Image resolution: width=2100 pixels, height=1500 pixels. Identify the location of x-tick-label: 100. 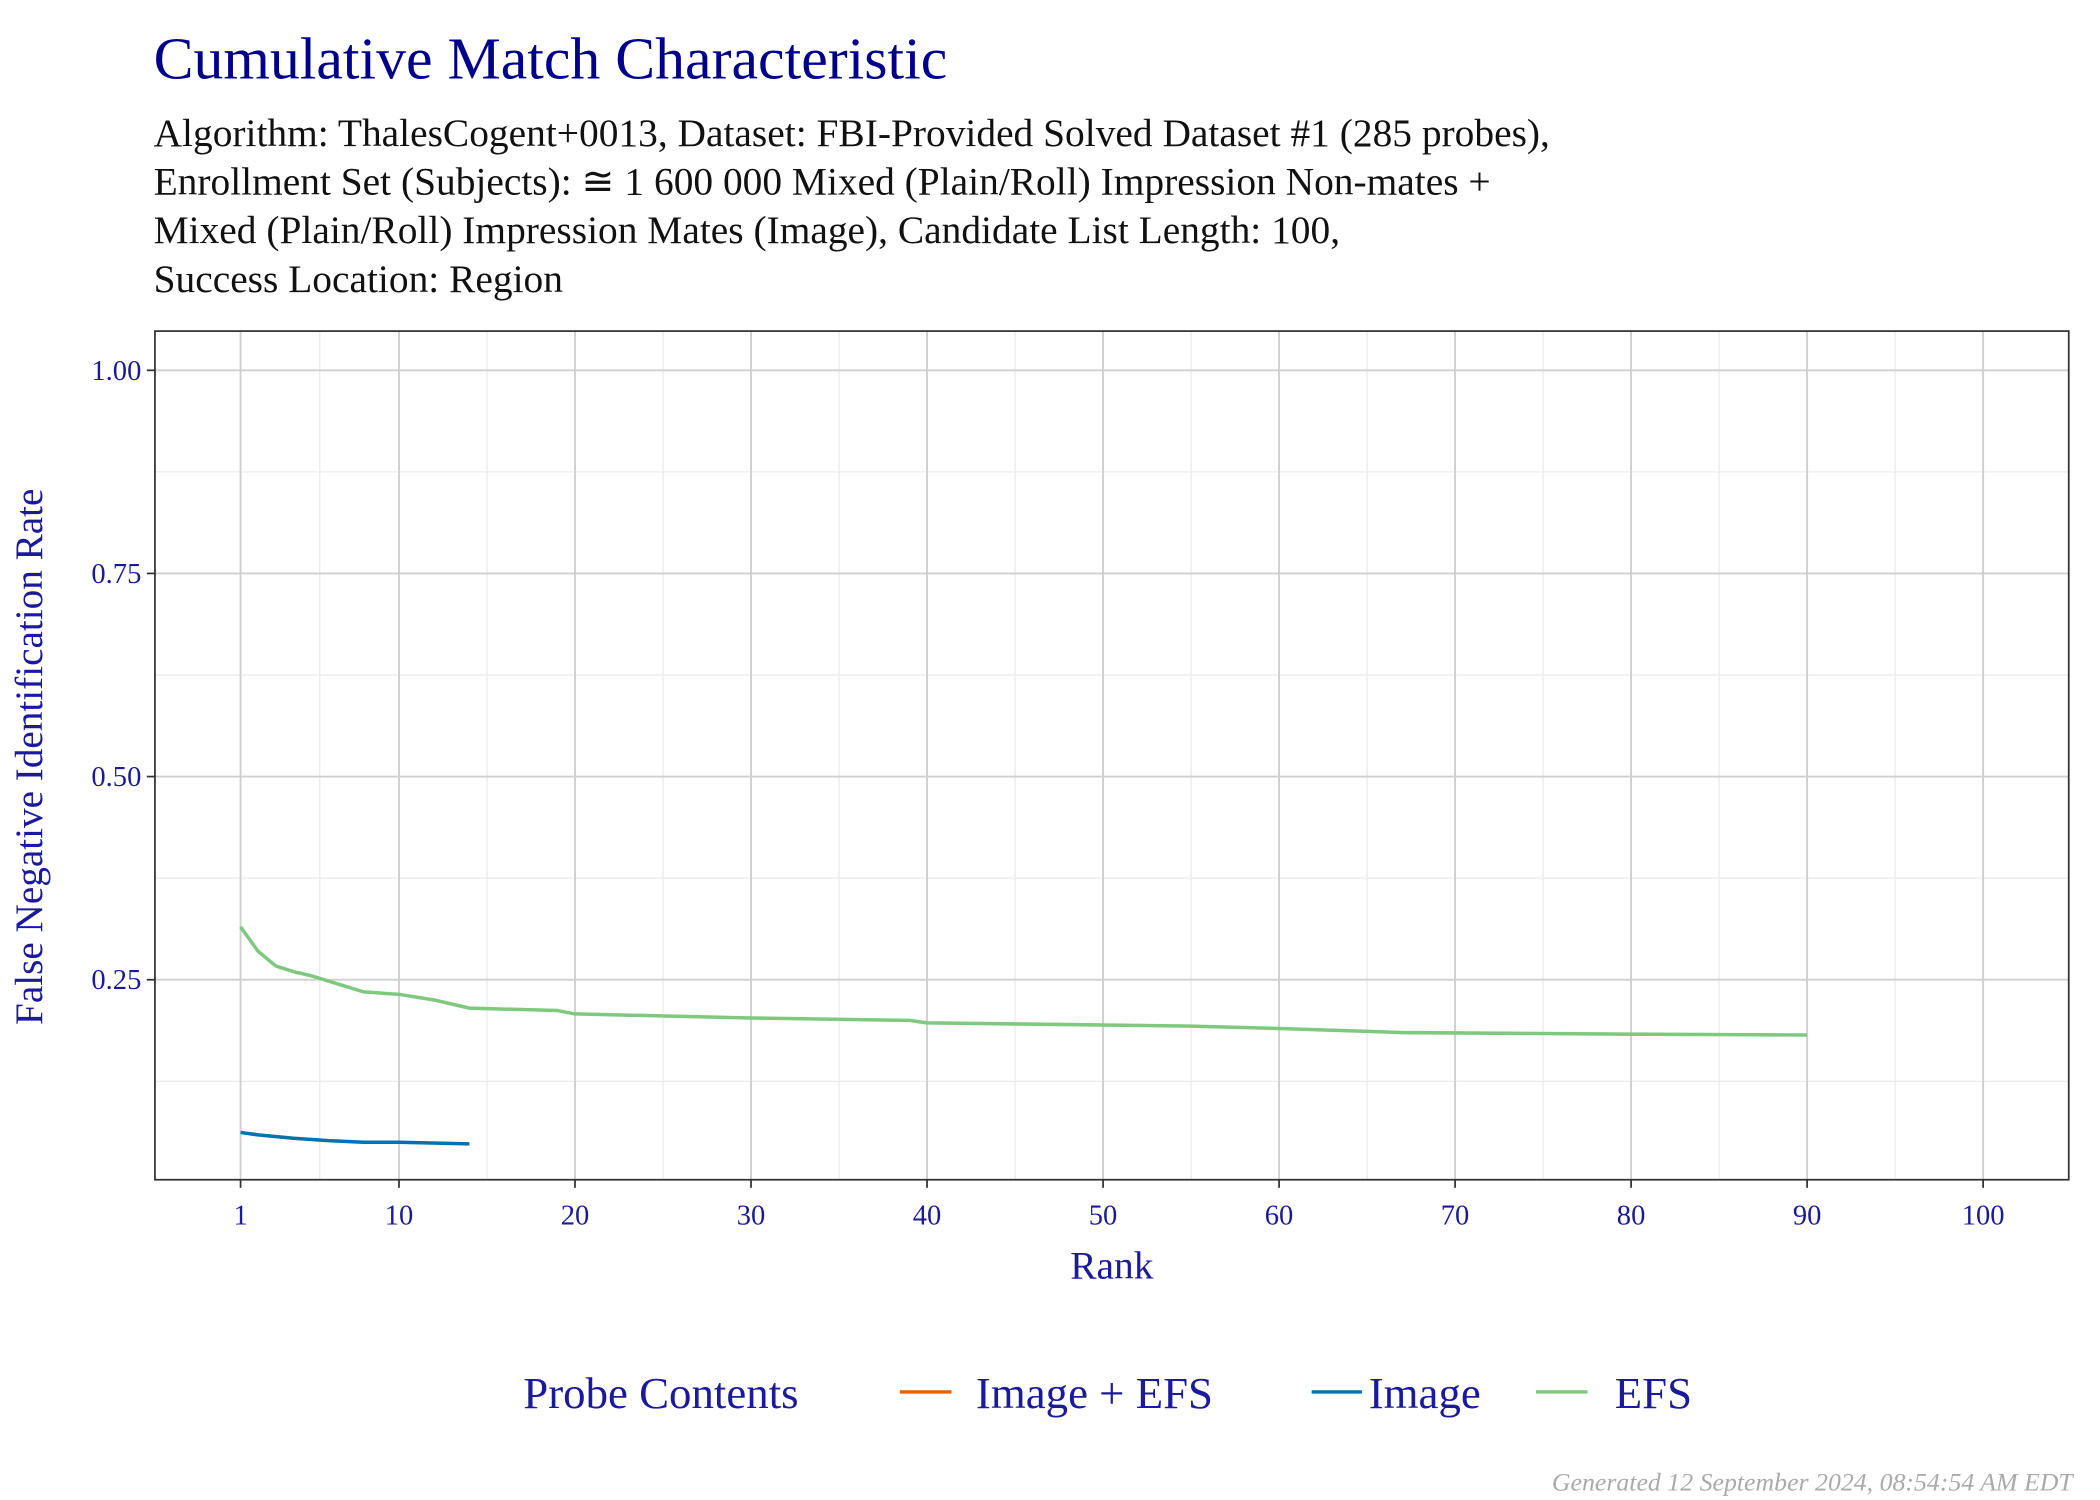
(1983, 1215).